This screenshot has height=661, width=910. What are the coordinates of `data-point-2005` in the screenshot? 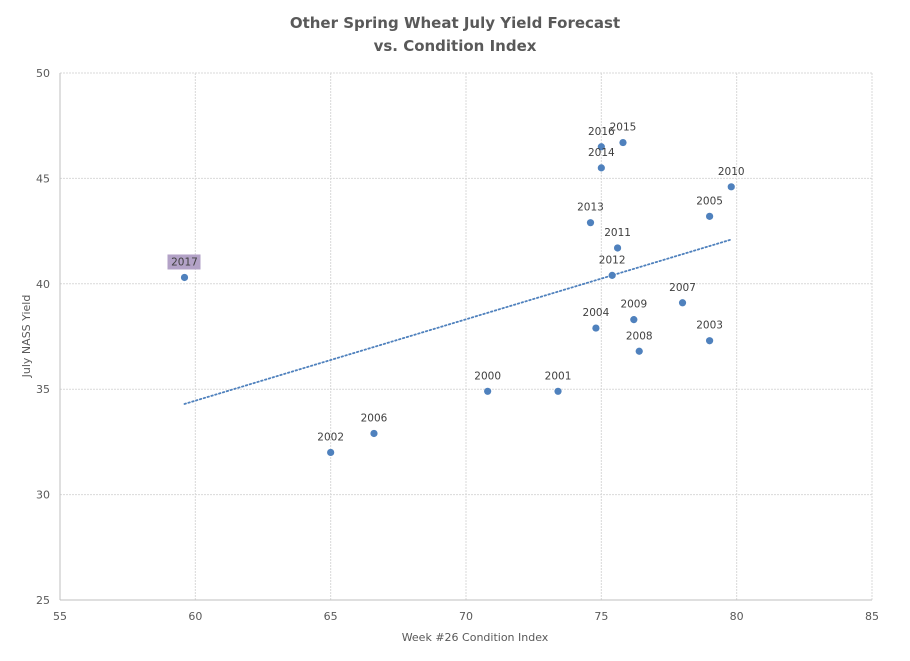 It's located at (710, 216).